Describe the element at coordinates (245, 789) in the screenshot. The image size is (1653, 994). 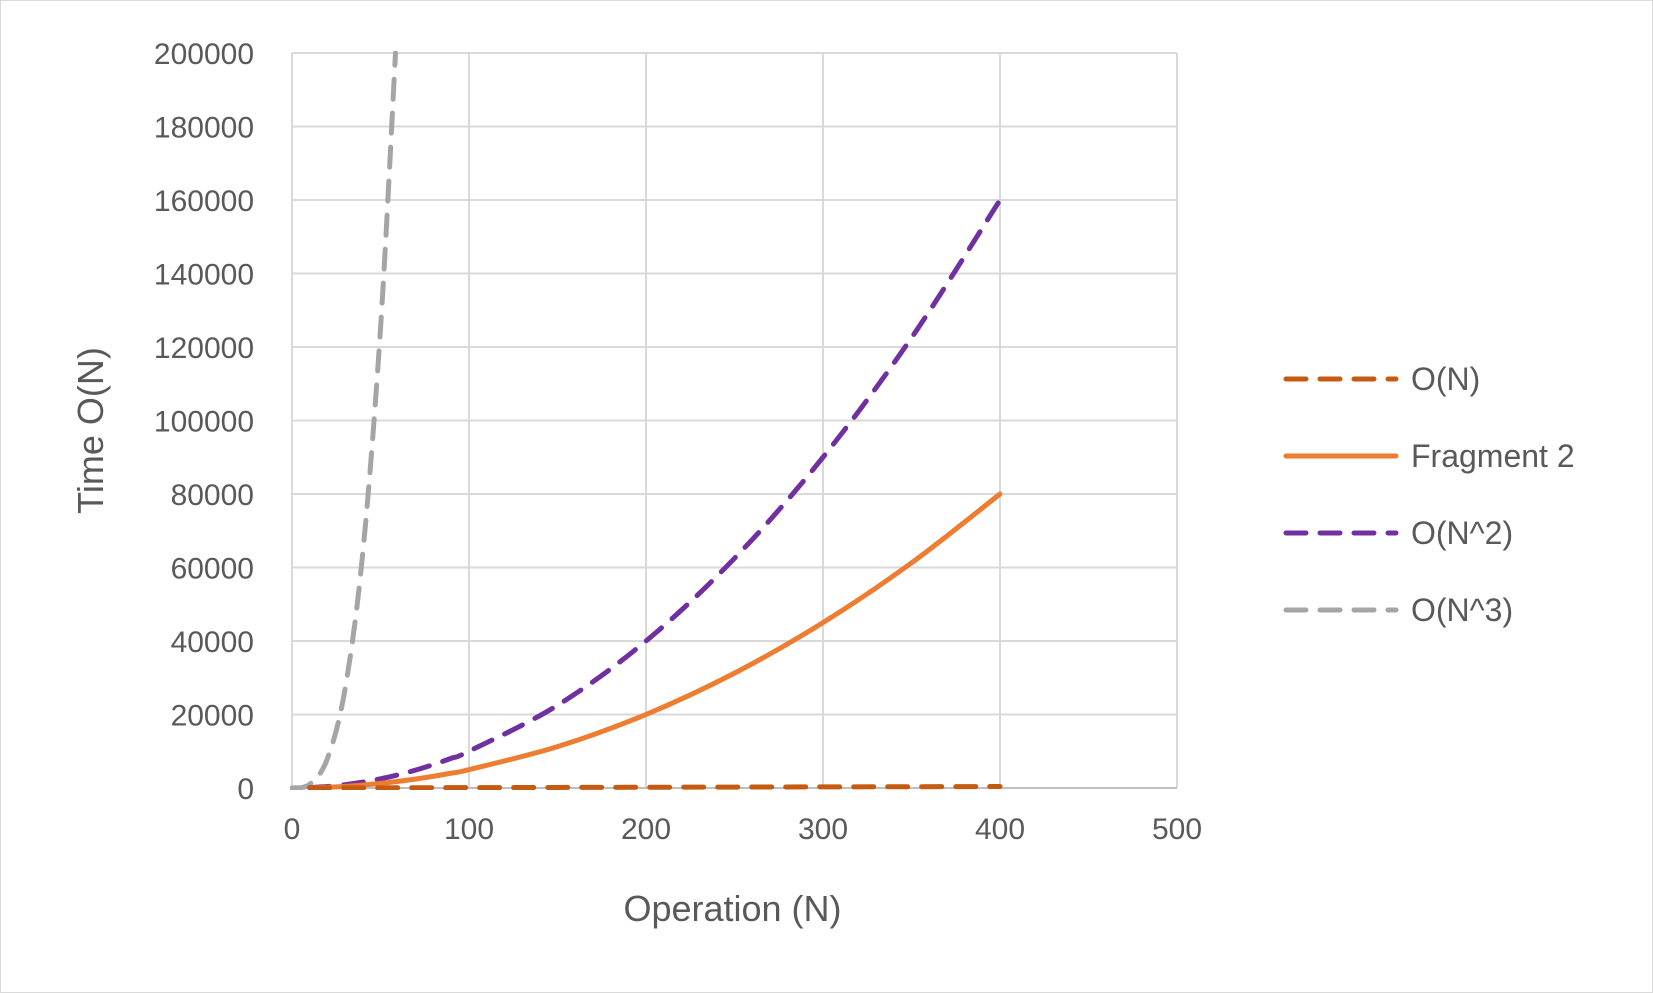
I see `y-tick-label: 0` at that location.